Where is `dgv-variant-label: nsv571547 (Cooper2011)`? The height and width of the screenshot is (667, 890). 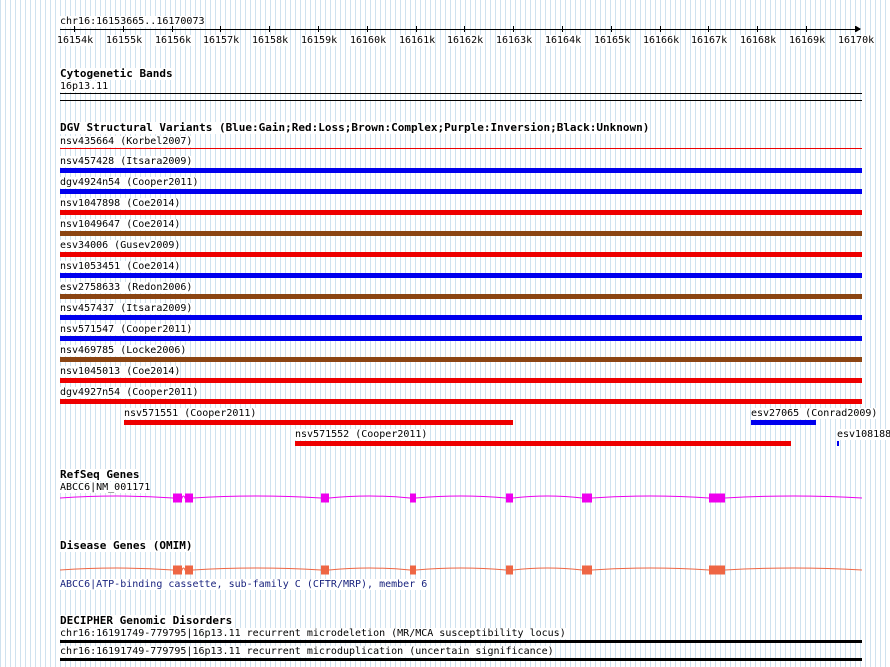 dgv-variant-label: nsv571547 (Cooper2011) is located at coordinates (126, 329).